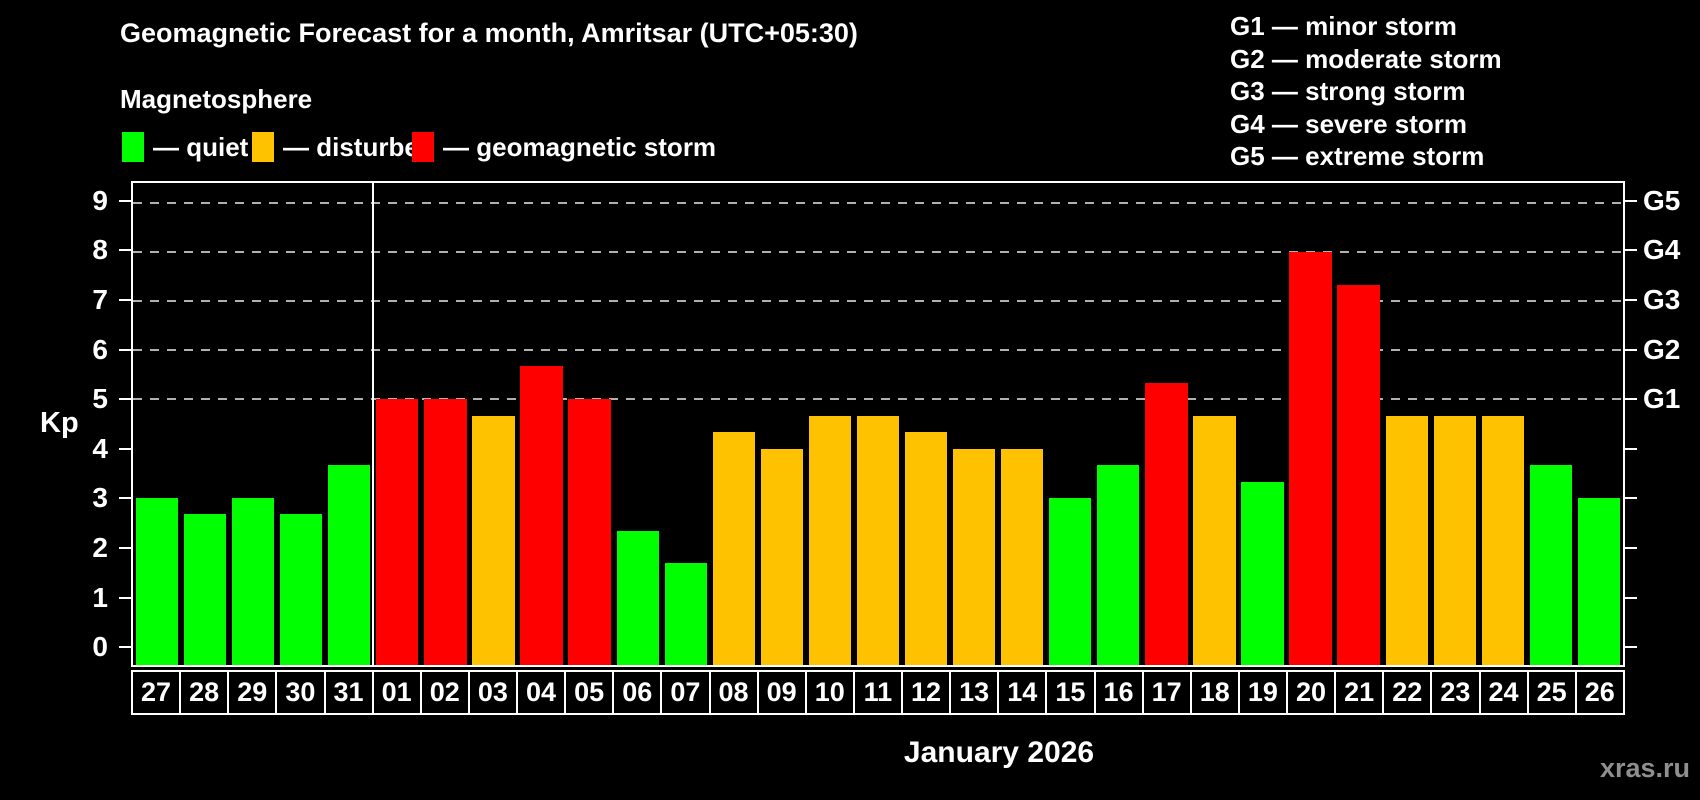  What do you see at coordinates (781, 692) in the screenshot?
I see `day-label-09: 09` at bounding box center [781, 692].